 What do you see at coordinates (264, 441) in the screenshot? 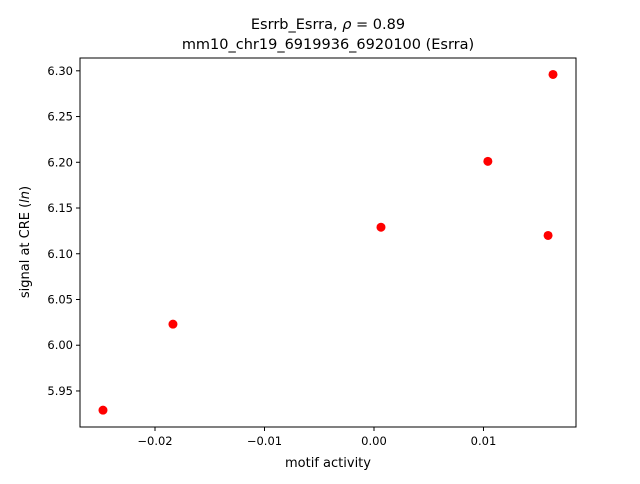
I see `x-tick-label: −0.01` at bounding box center [264, 441].